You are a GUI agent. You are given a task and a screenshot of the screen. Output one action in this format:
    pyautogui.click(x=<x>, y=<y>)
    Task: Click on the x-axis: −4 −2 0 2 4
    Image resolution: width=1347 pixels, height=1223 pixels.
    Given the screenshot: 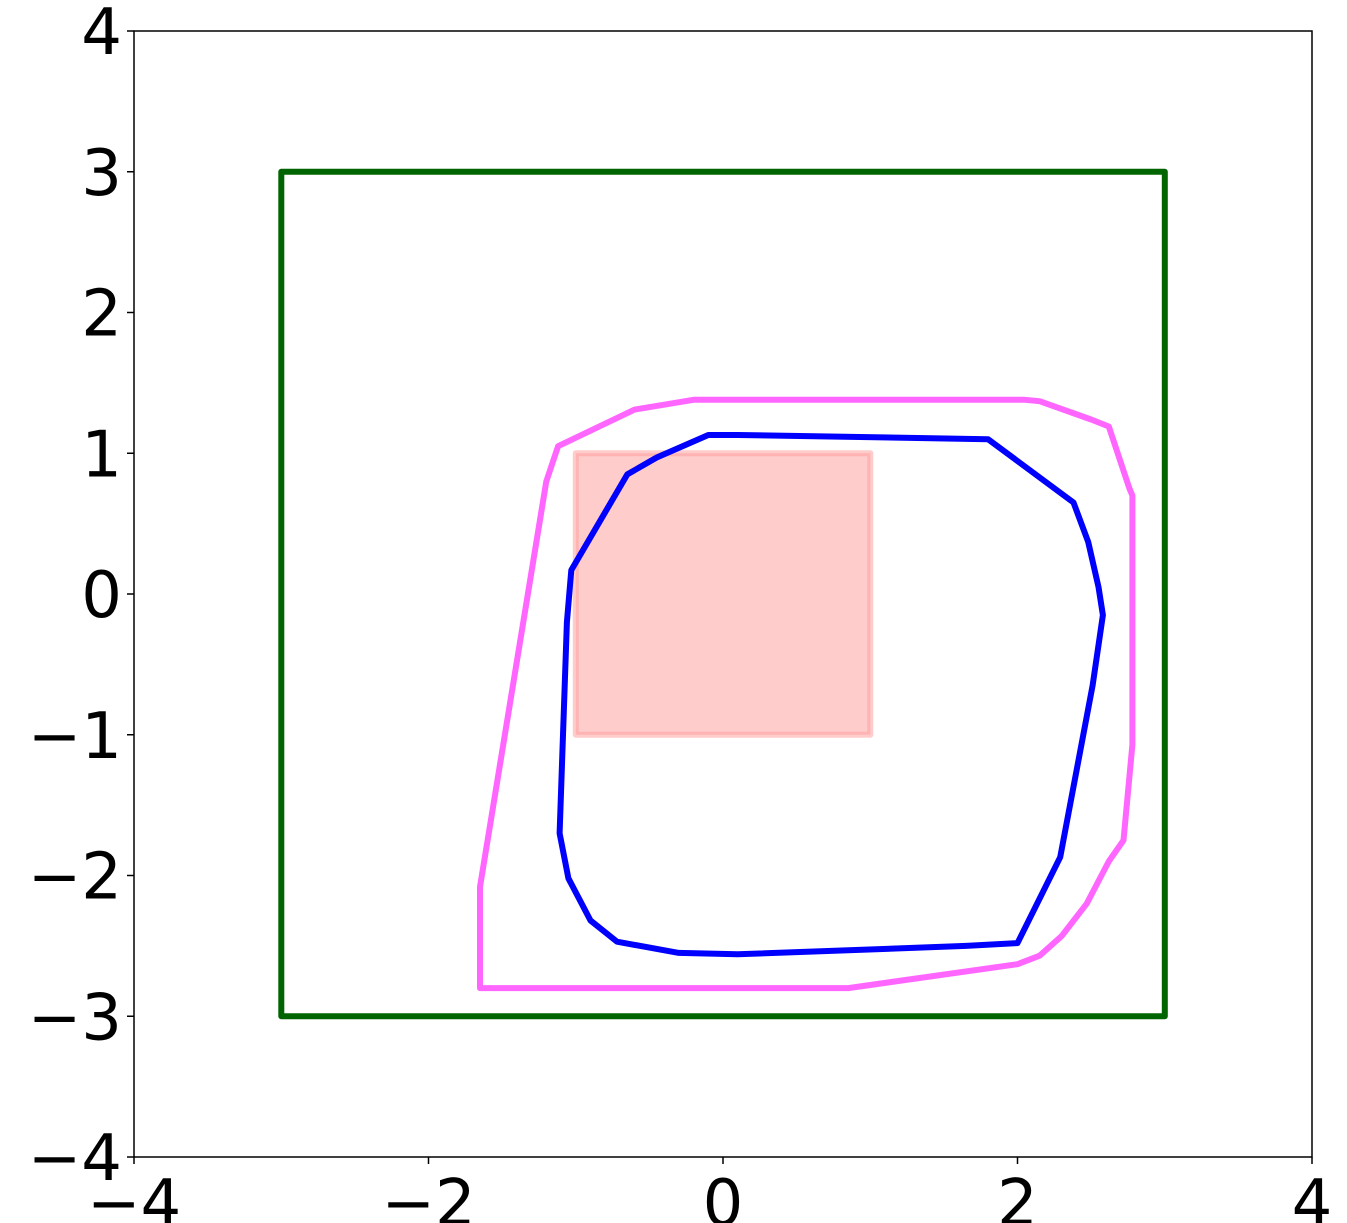 What is the action you would take?
    pyautogui.click(x=710, y=1190)
    